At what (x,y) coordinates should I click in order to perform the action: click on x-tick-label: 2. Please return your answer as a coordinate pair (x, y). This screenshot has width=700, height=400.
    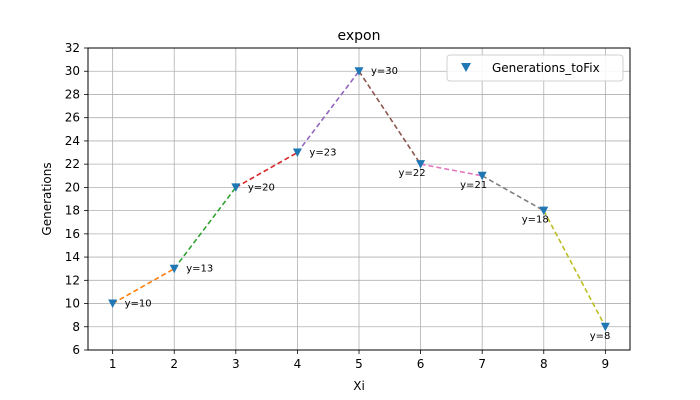
    Looking at the image, I should click on (174, 364).